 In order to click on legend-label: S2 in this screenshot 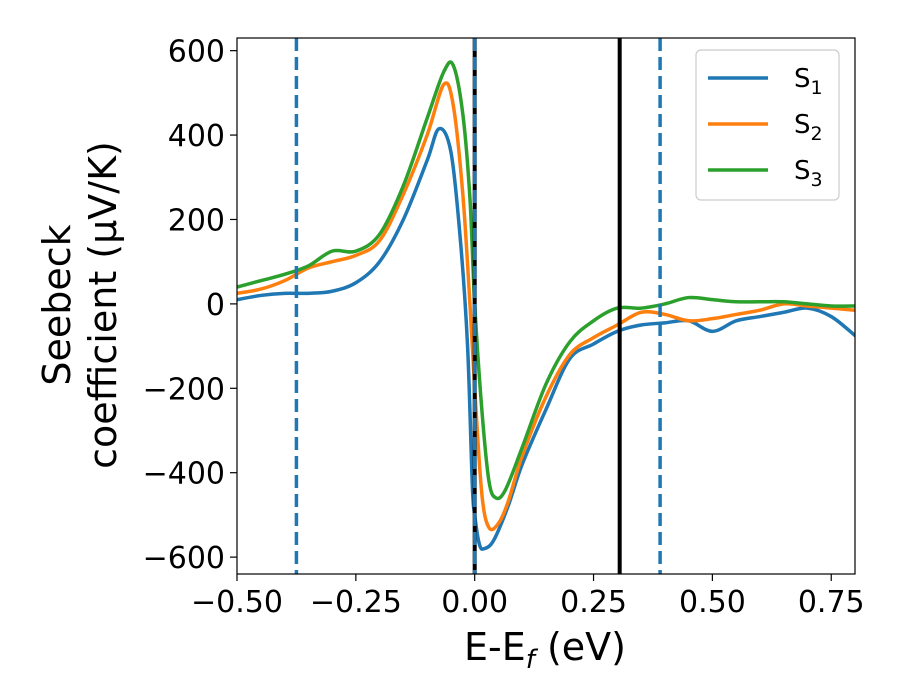, I will do `click(808, 127)`.